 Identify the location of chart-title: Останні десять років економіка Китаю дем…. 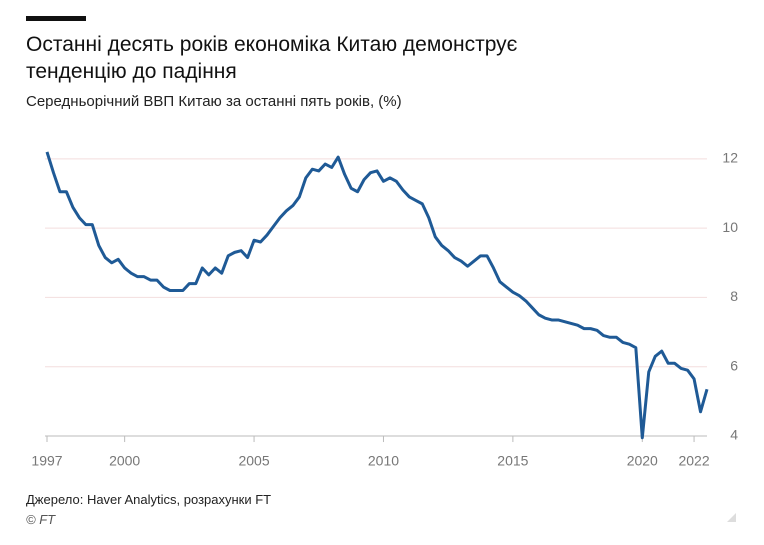
(272, 58).